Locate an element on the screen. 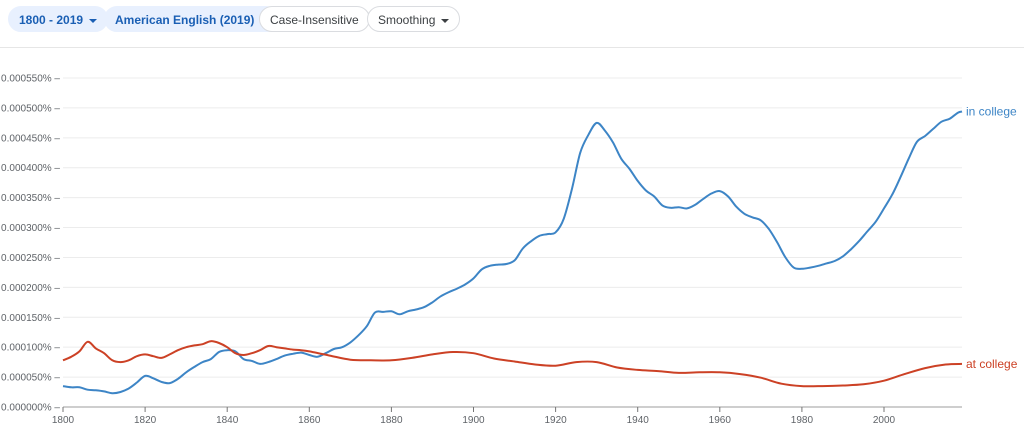 Image resolution: width=1024 pixels, height=427 pixels. case-insensitive-label: Case-Insensitive is located at coordinates (314, 20).